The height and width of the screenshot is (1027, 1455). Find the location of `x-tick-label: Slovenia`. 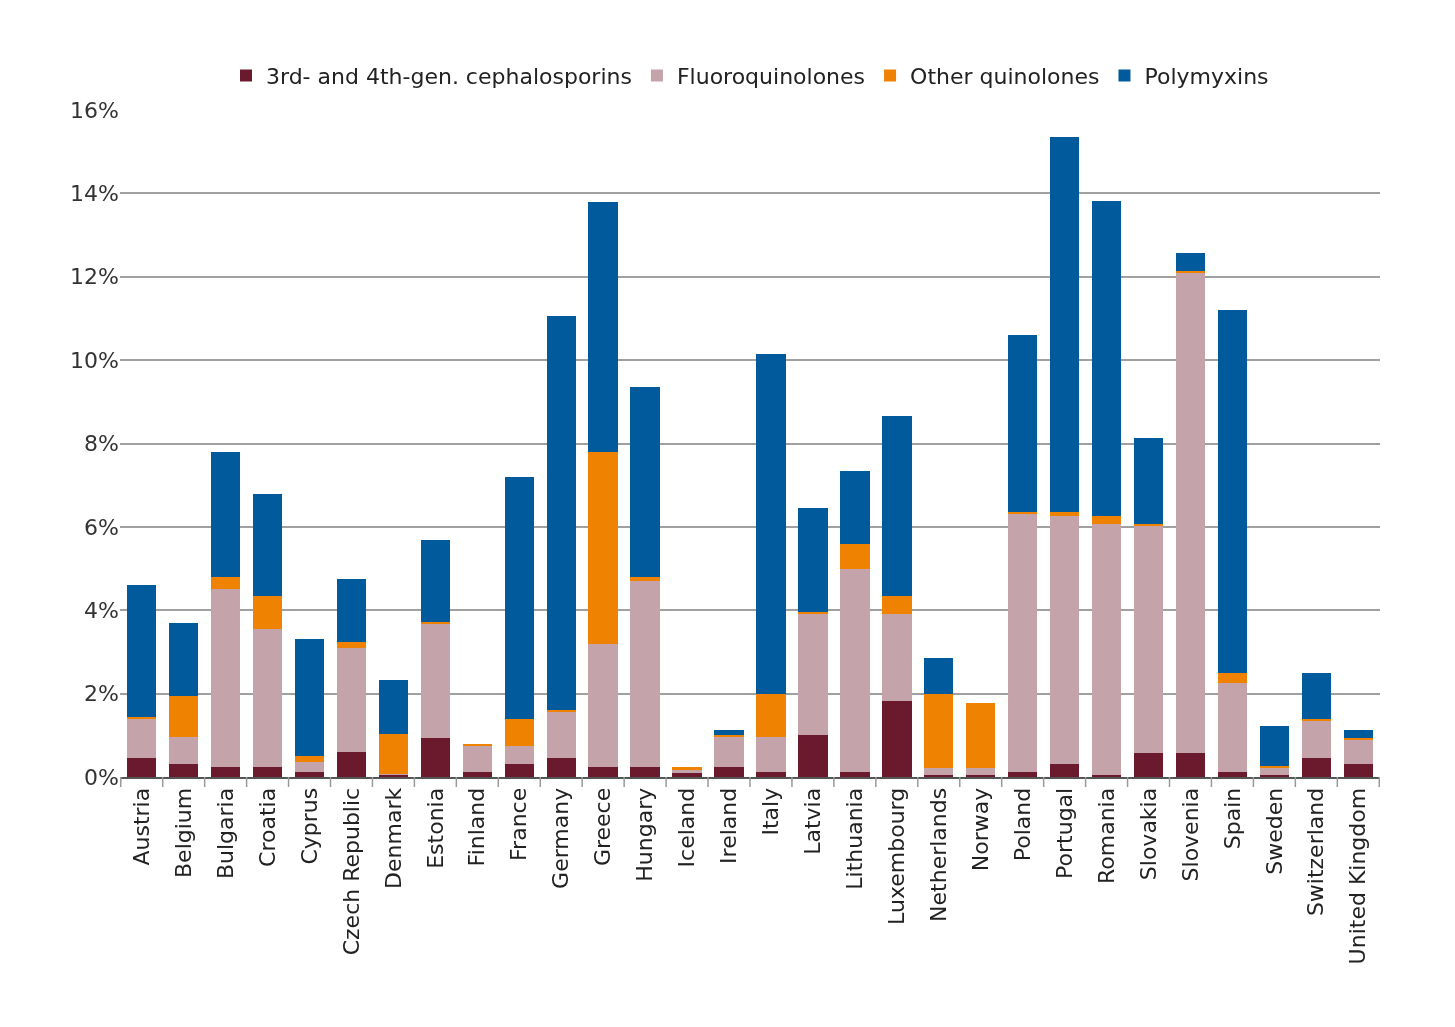

x-tick-label: Slovenia is located at coordinates (1190, 834).